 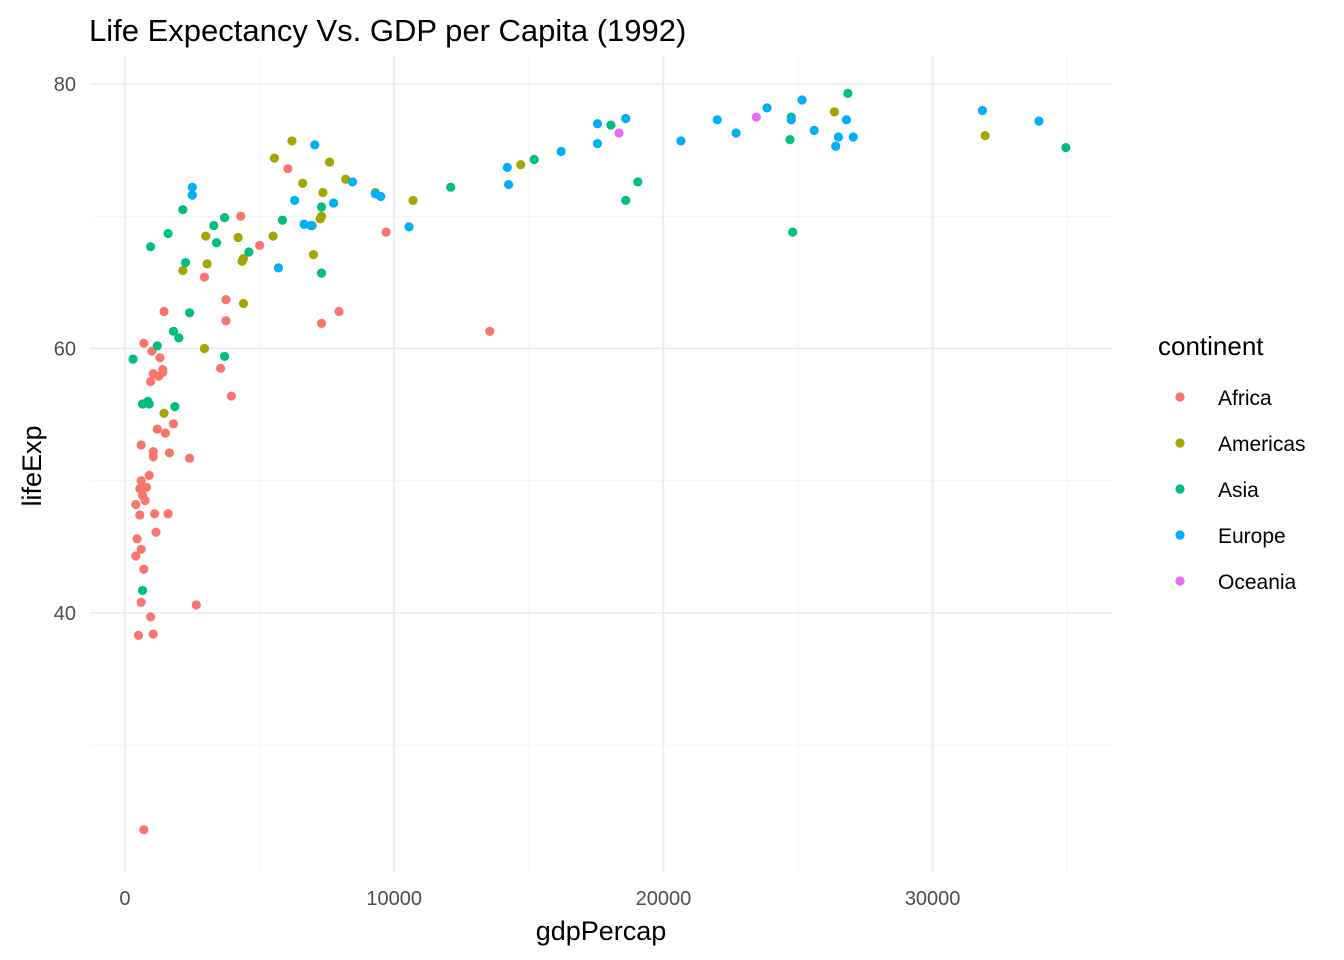 What do you see at coordinates (1180, 535) in the screenshot?
I see `legend-key-europe` at bounding box center [1180, 535].